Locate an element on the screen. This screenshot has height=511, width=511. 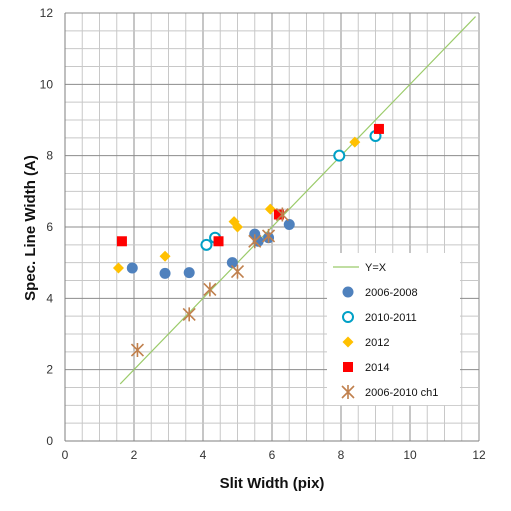
x-tick-label: 2 is located at coordinates (134, 455).